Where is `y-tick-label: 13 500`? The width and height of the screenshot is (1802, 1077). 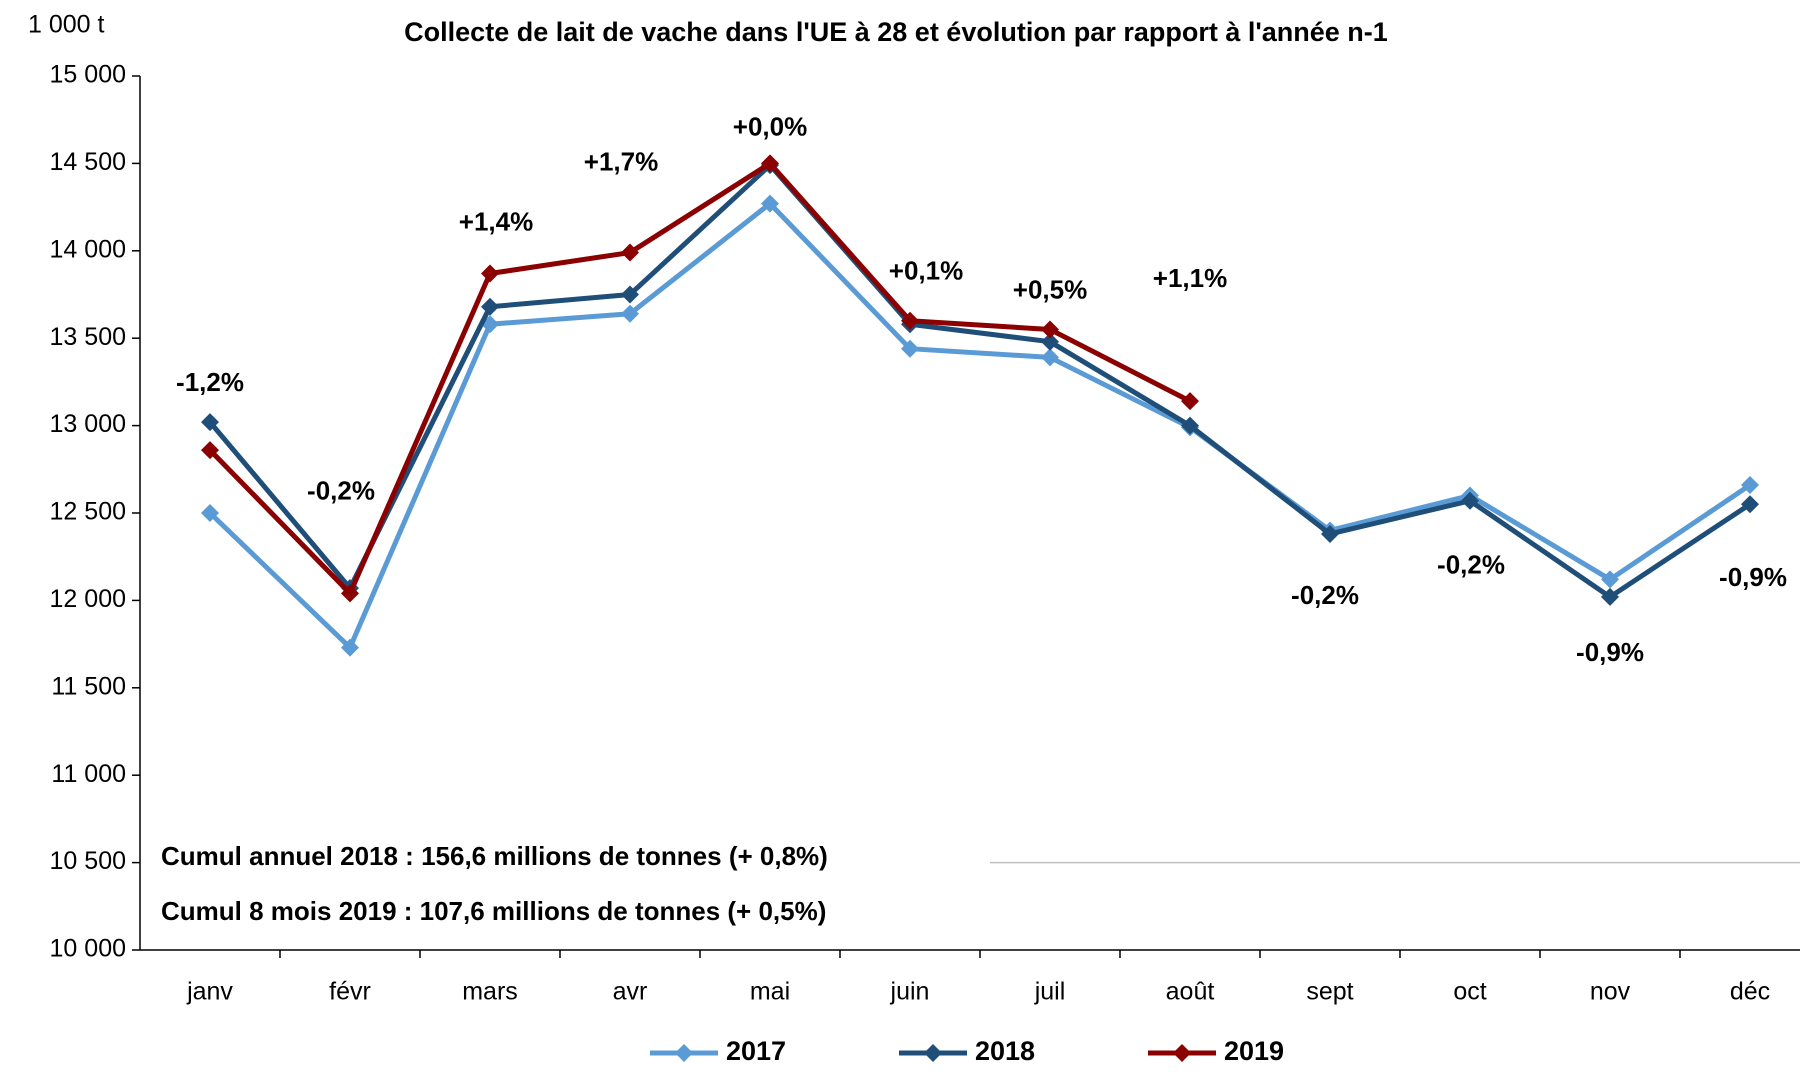 y-tick-label: 13 500 is located at coordinates (88, 337).